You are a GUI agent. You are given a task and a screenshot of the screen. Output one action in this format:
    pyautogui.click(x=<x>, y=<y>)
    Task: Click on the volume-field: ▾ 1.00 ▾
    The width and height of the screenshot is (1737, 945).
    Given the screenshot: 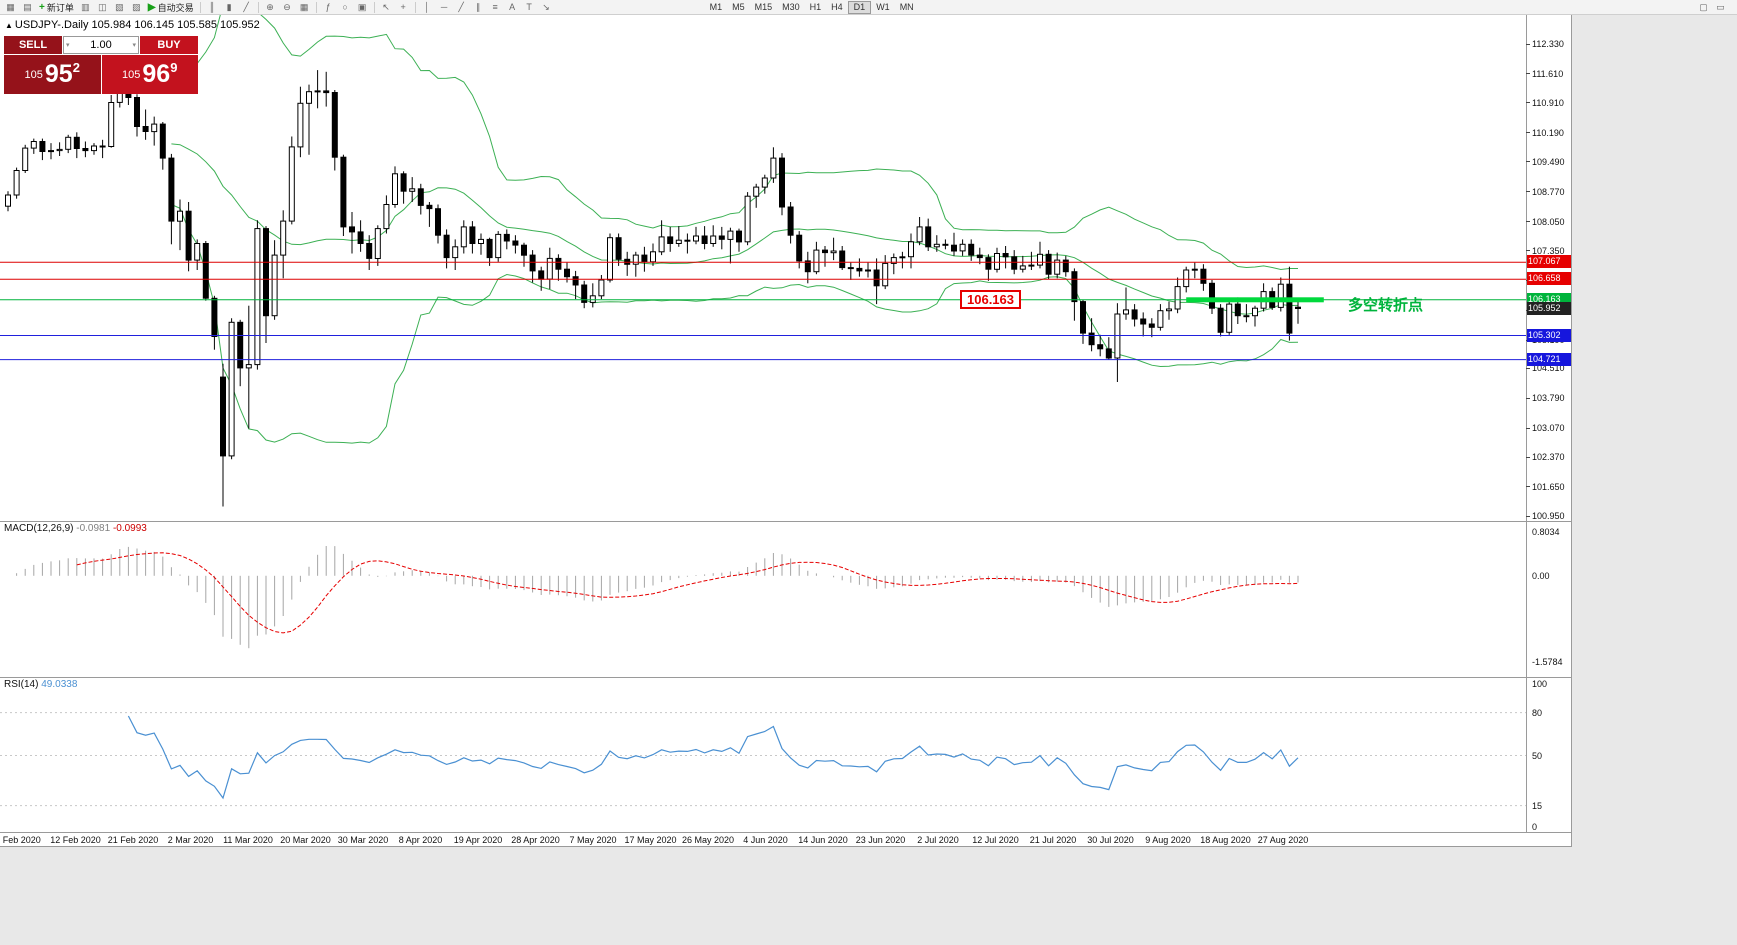 What is the action you would take?
    pyautogui.click(x=101, y=45)
    